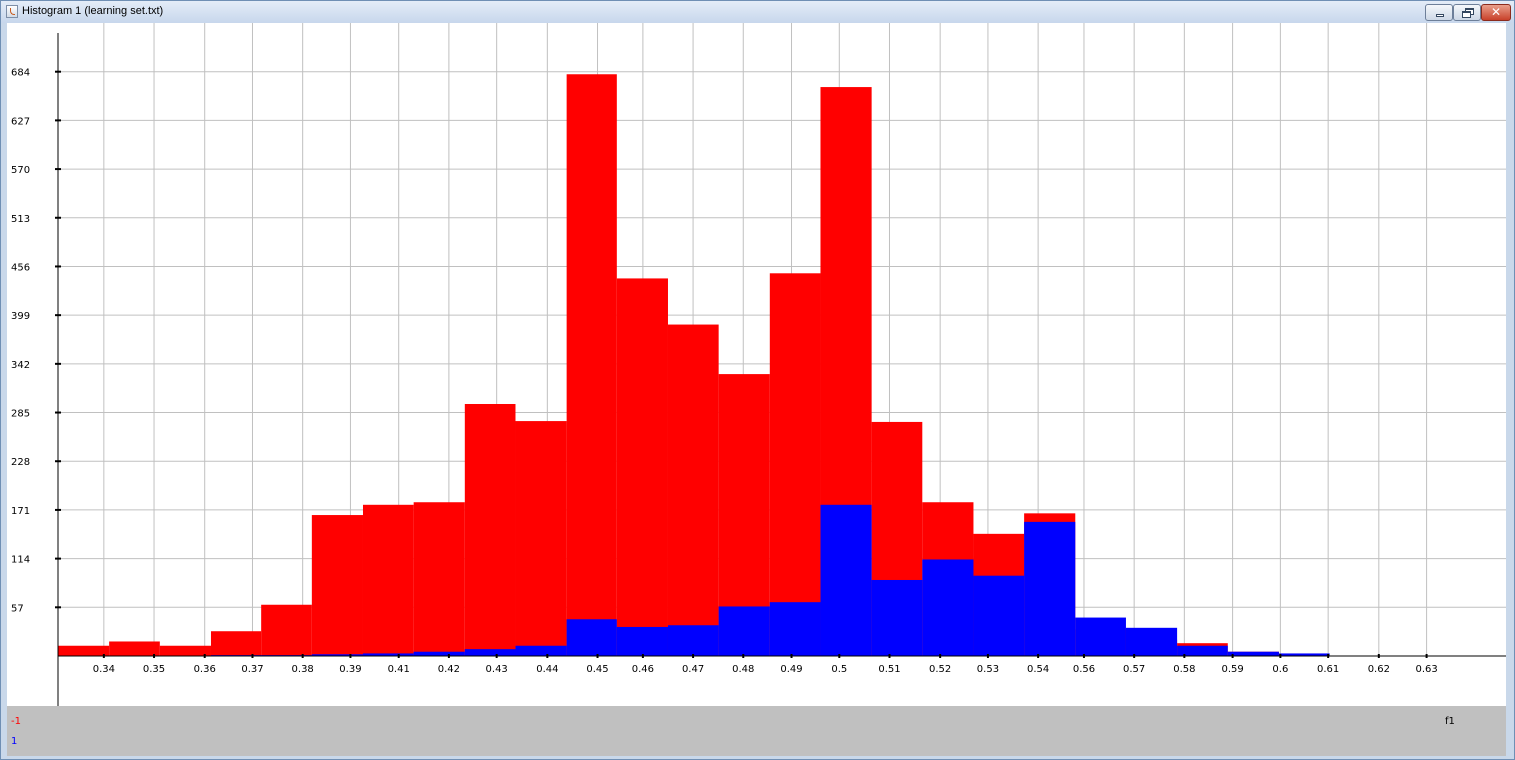 The image size is (1515, 760). I want to click on legend-strip: -1 1 f1, so click(756, 731).